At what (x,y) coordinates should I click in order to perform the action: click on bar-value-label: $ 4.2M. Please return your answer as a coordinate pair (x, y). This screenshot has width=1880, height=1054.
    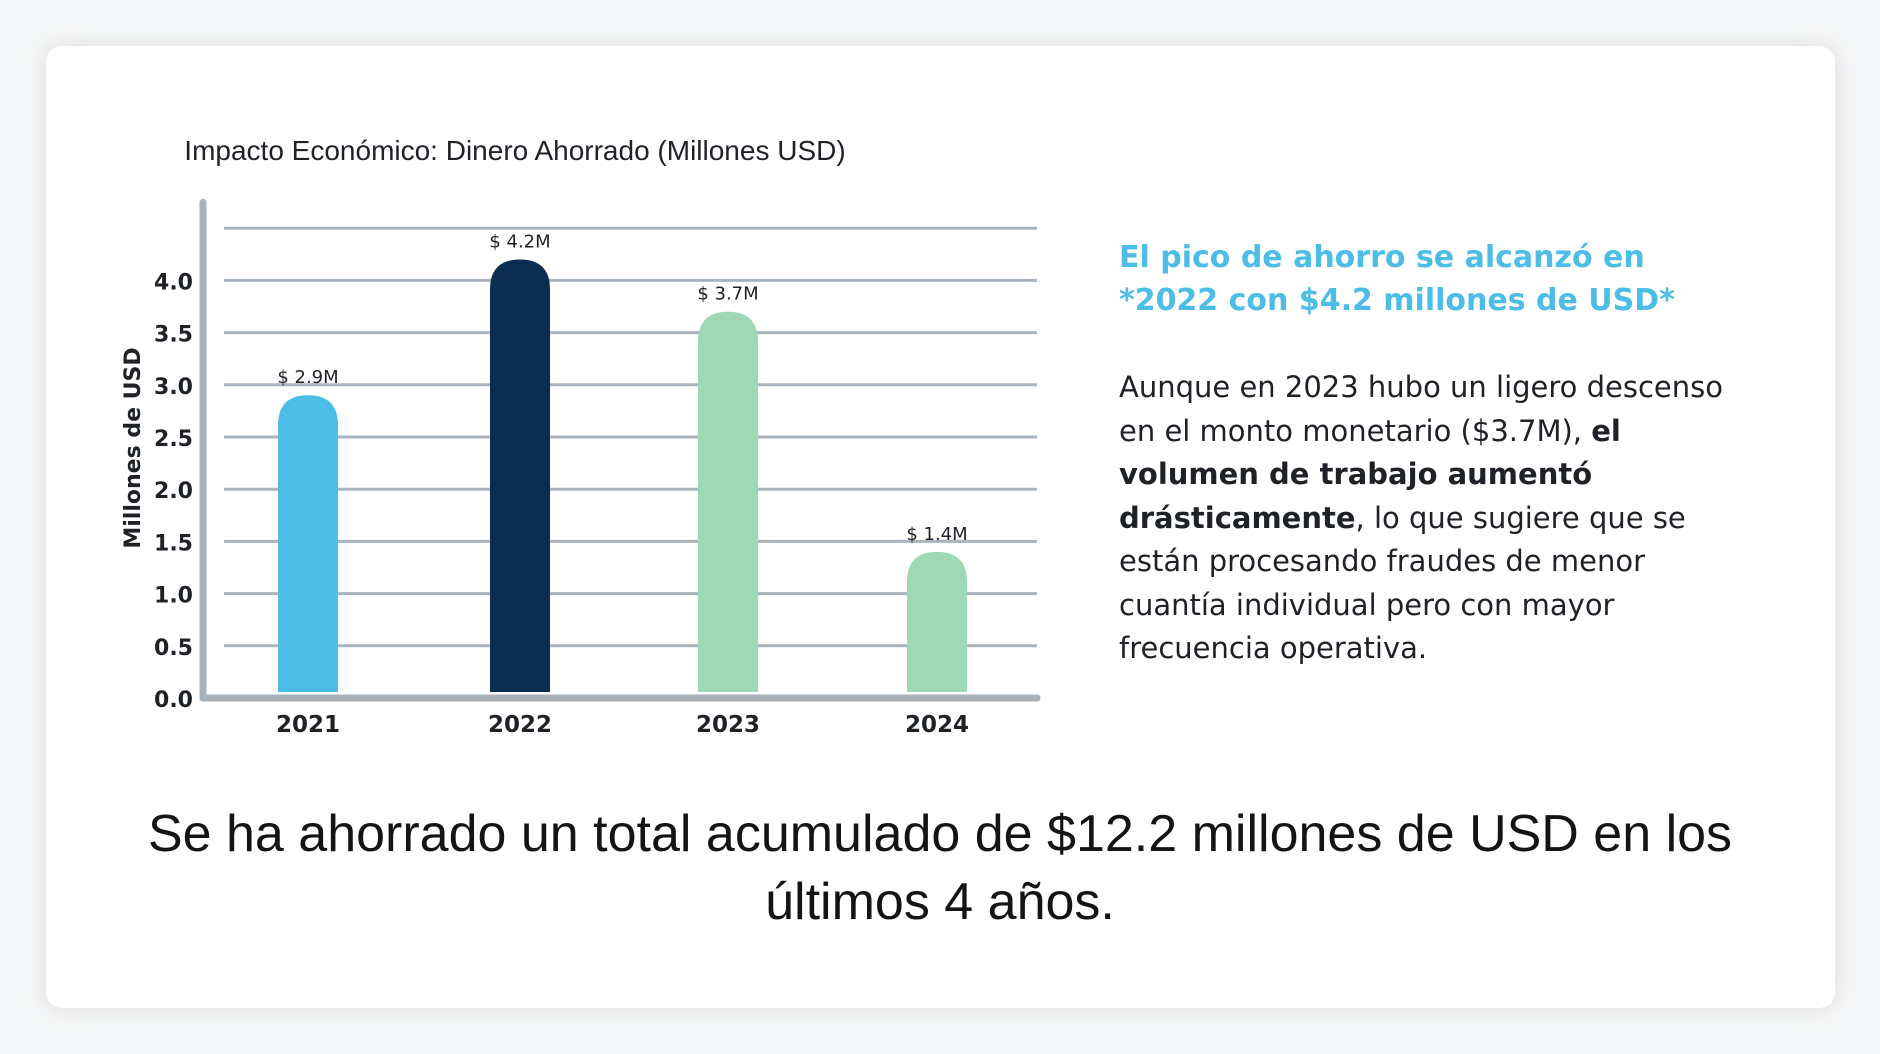
    Looking at the image, I should click on (519, 242).